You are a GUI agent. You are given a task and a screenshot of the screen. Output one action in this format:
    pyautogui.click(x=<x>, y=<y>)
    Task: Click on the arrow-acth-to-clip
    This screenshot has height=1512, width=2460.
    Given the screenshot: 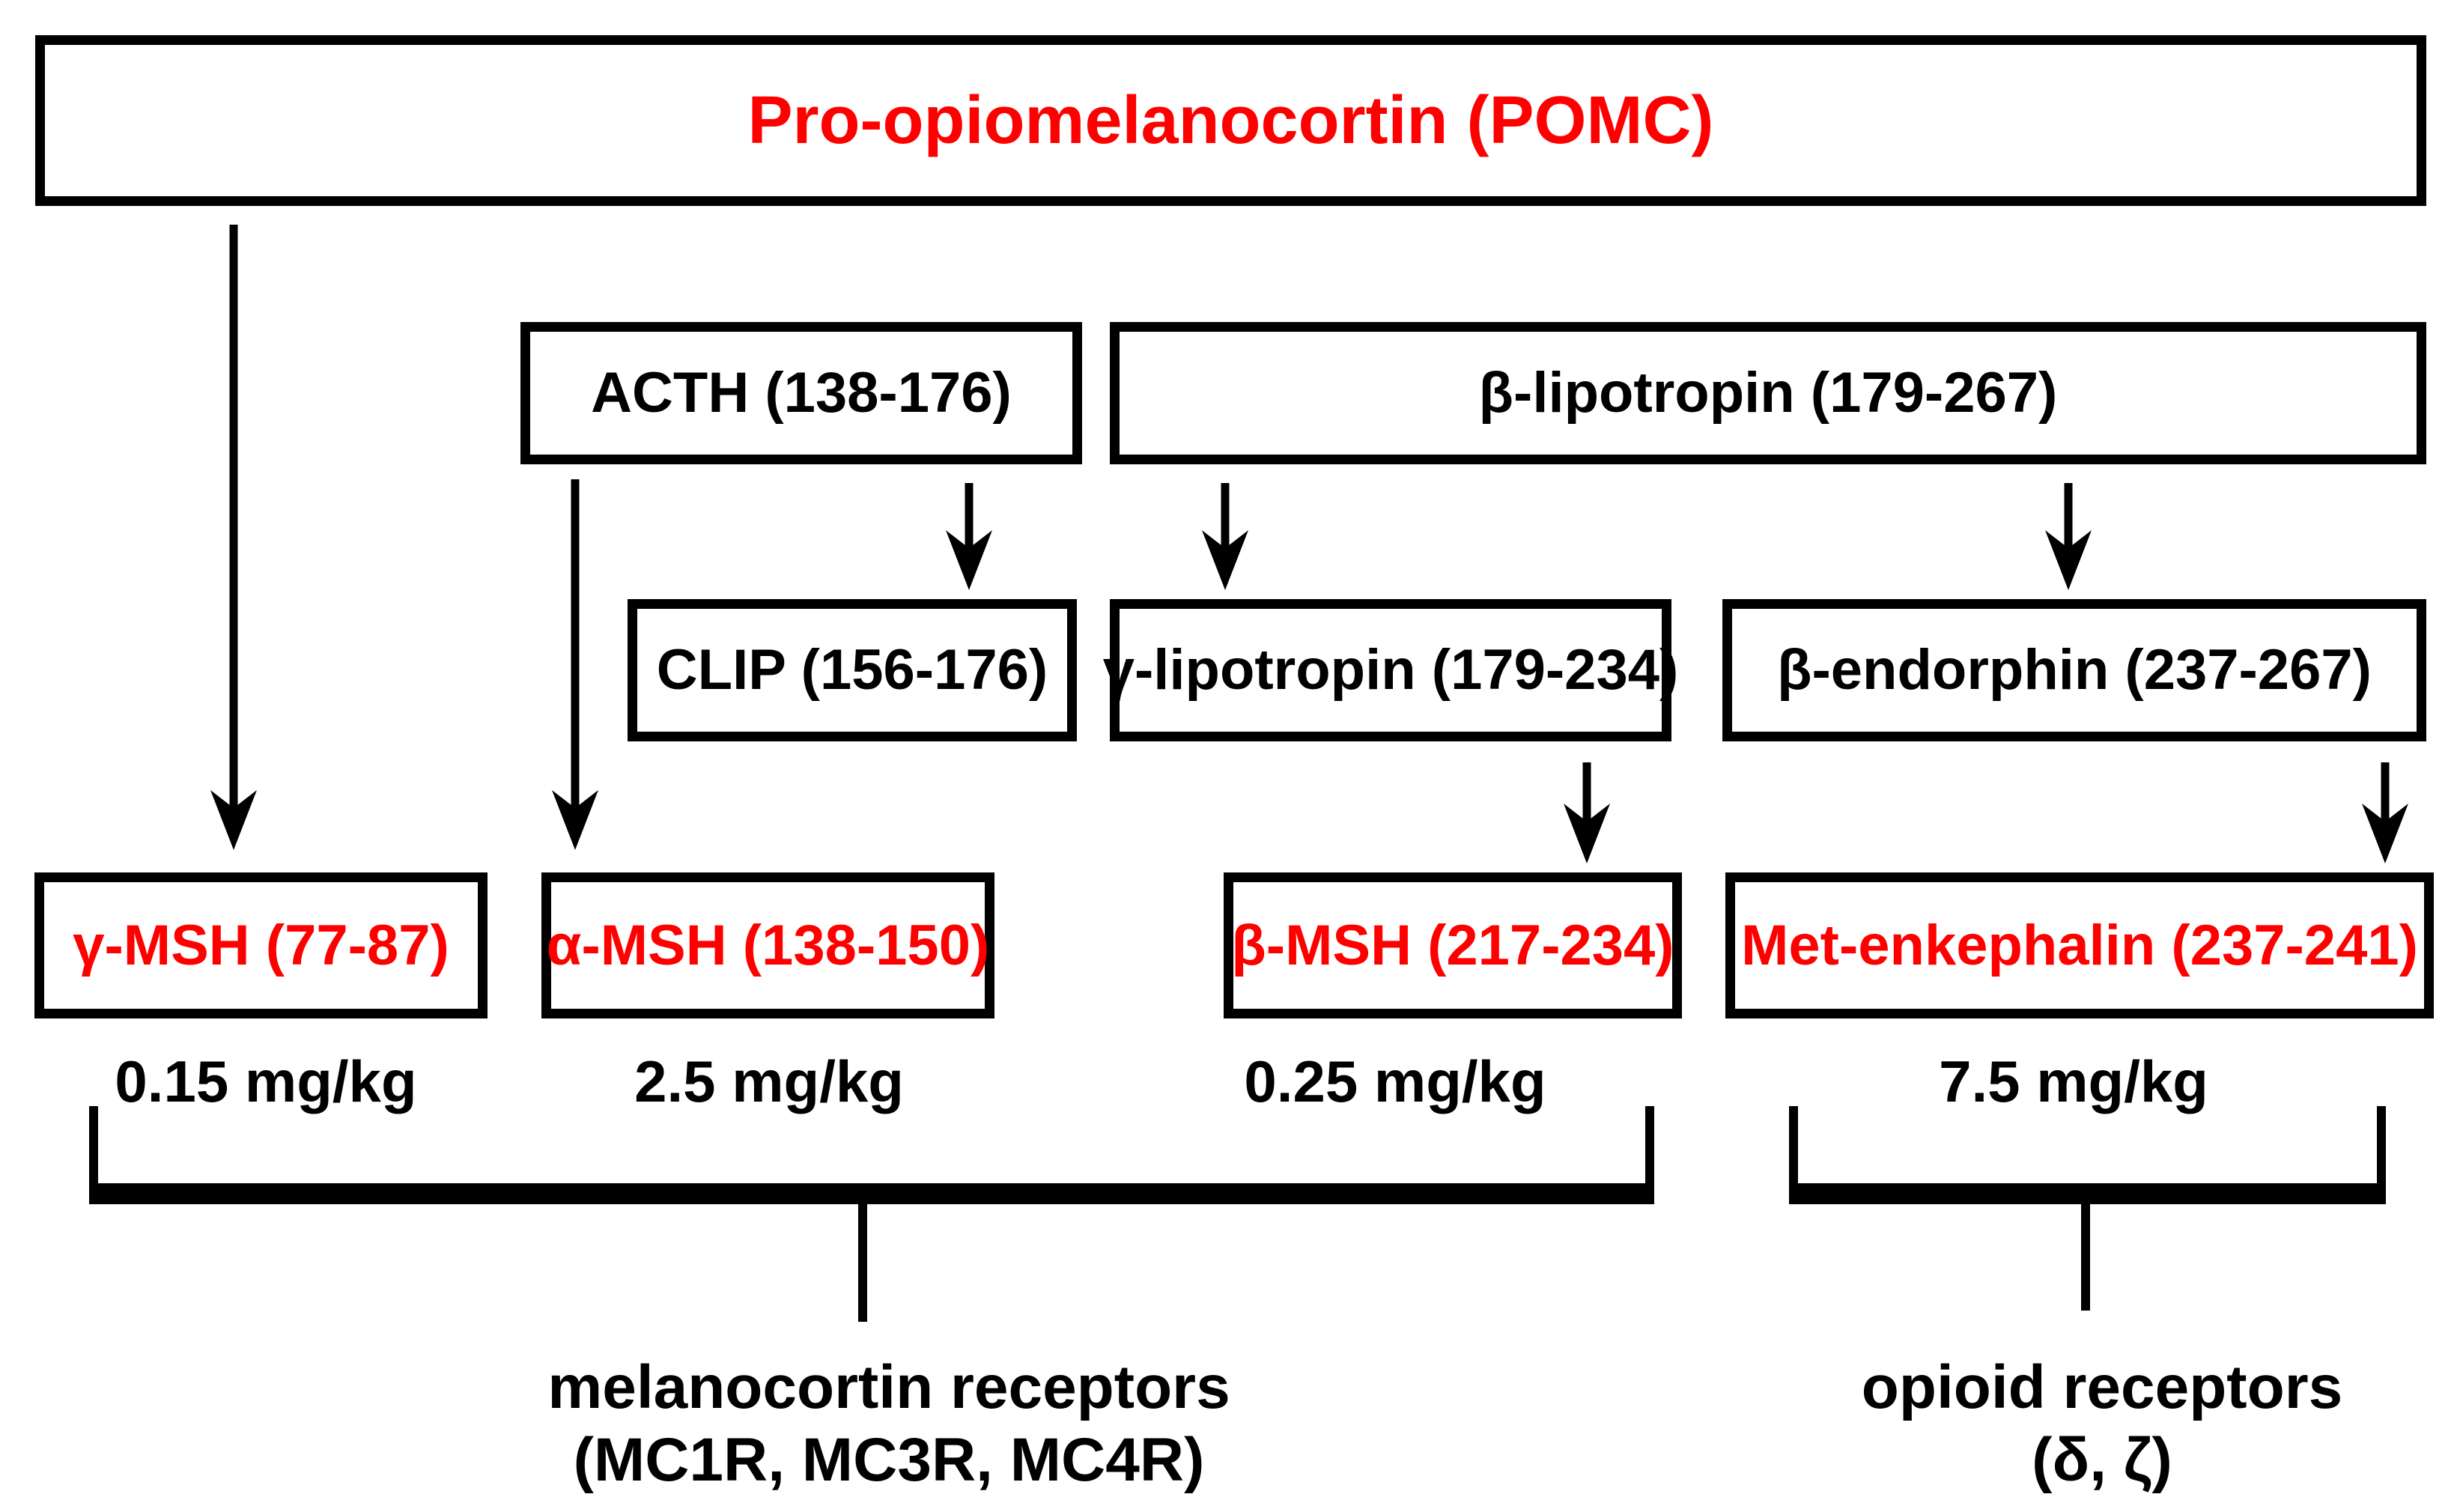 What is the action you would take?
    pyautogui.click(x=969, y=536)
    